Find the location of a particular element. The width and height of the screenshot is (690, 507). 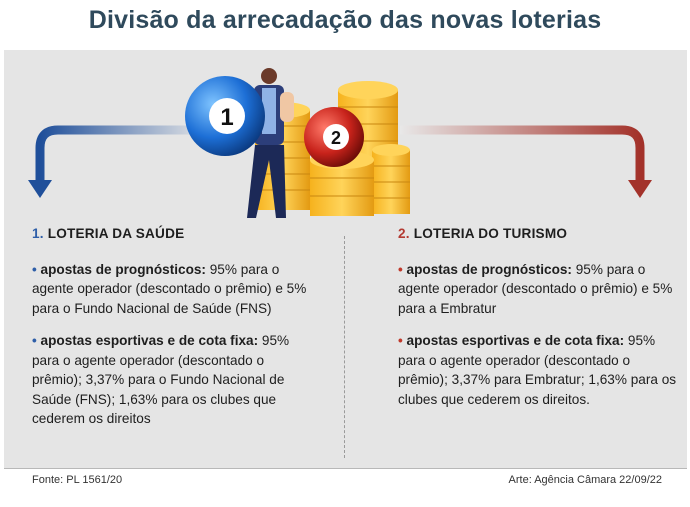

lottery-ball-2-icon: 2 is located at coordinates (334, 137).